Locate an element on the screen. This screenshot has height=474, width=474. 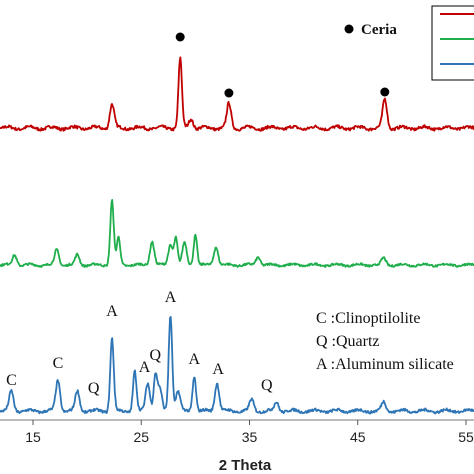
x-axis-label: 2 Theta is located at coordinates (245, 465).